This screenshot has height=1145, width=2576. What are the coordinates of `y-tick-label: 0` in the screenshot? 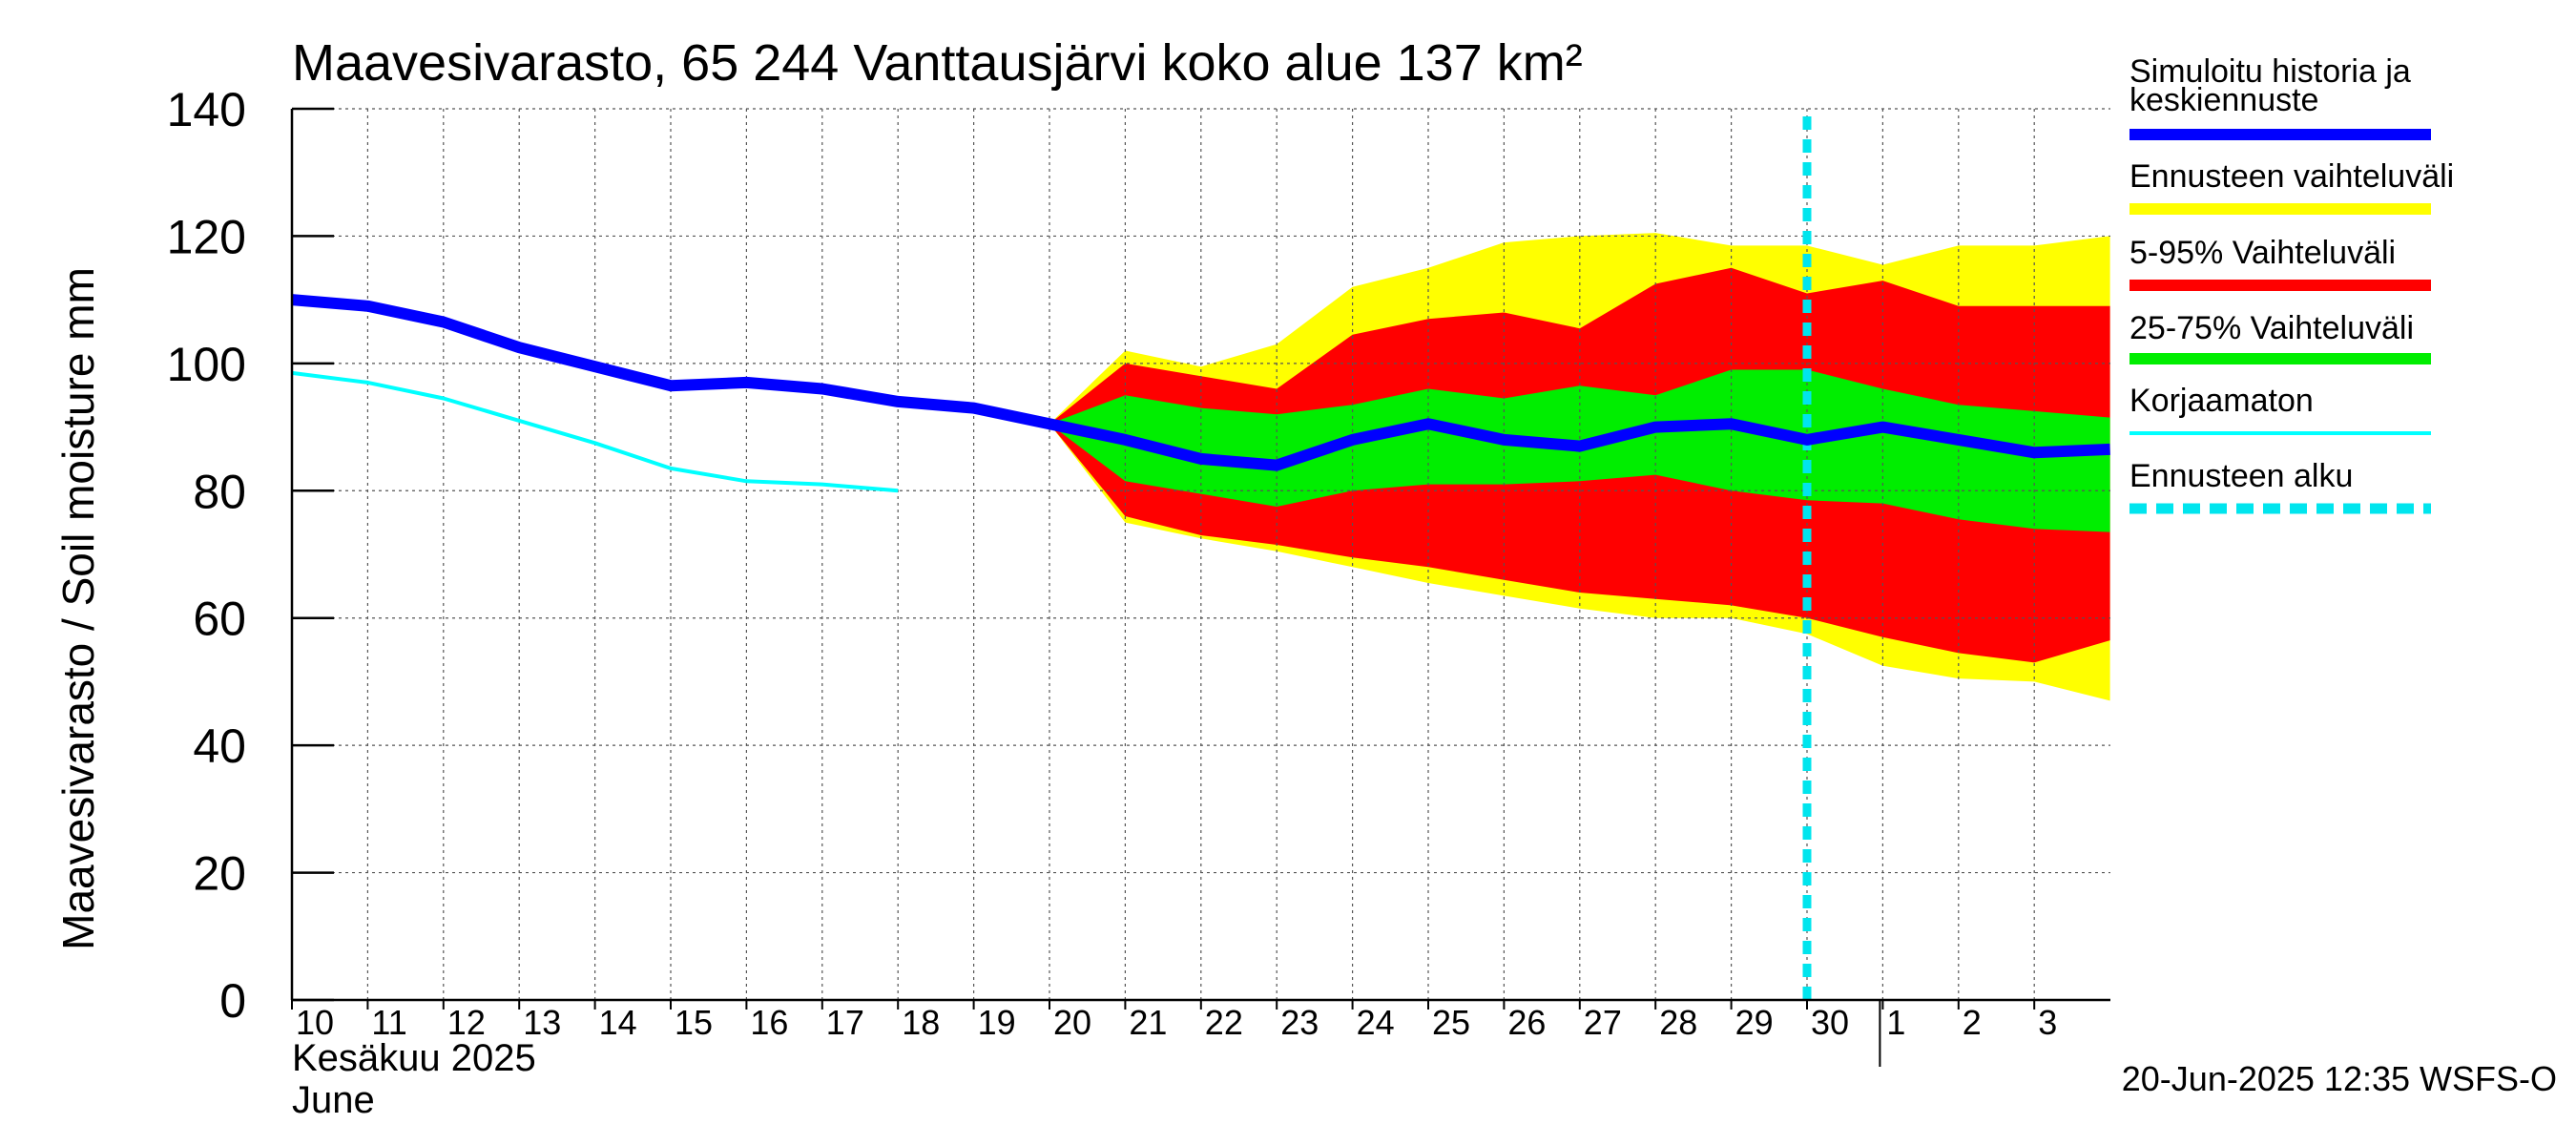 It's located at (232, 1001).